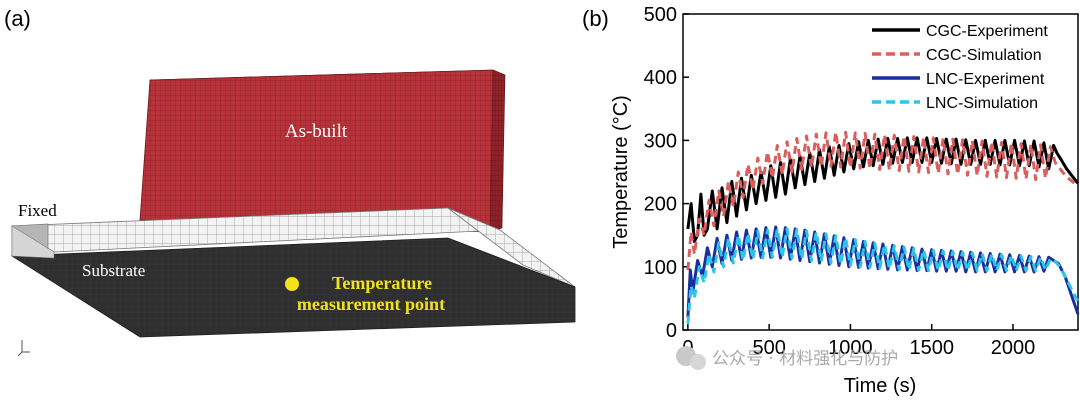 Image resolution: width=1080 pixels, height=402 pixels. What do you see at coordinates (113, 270) in the screenshot?
I see `substrate-label: Substrate` at bounding box center [113, 270].